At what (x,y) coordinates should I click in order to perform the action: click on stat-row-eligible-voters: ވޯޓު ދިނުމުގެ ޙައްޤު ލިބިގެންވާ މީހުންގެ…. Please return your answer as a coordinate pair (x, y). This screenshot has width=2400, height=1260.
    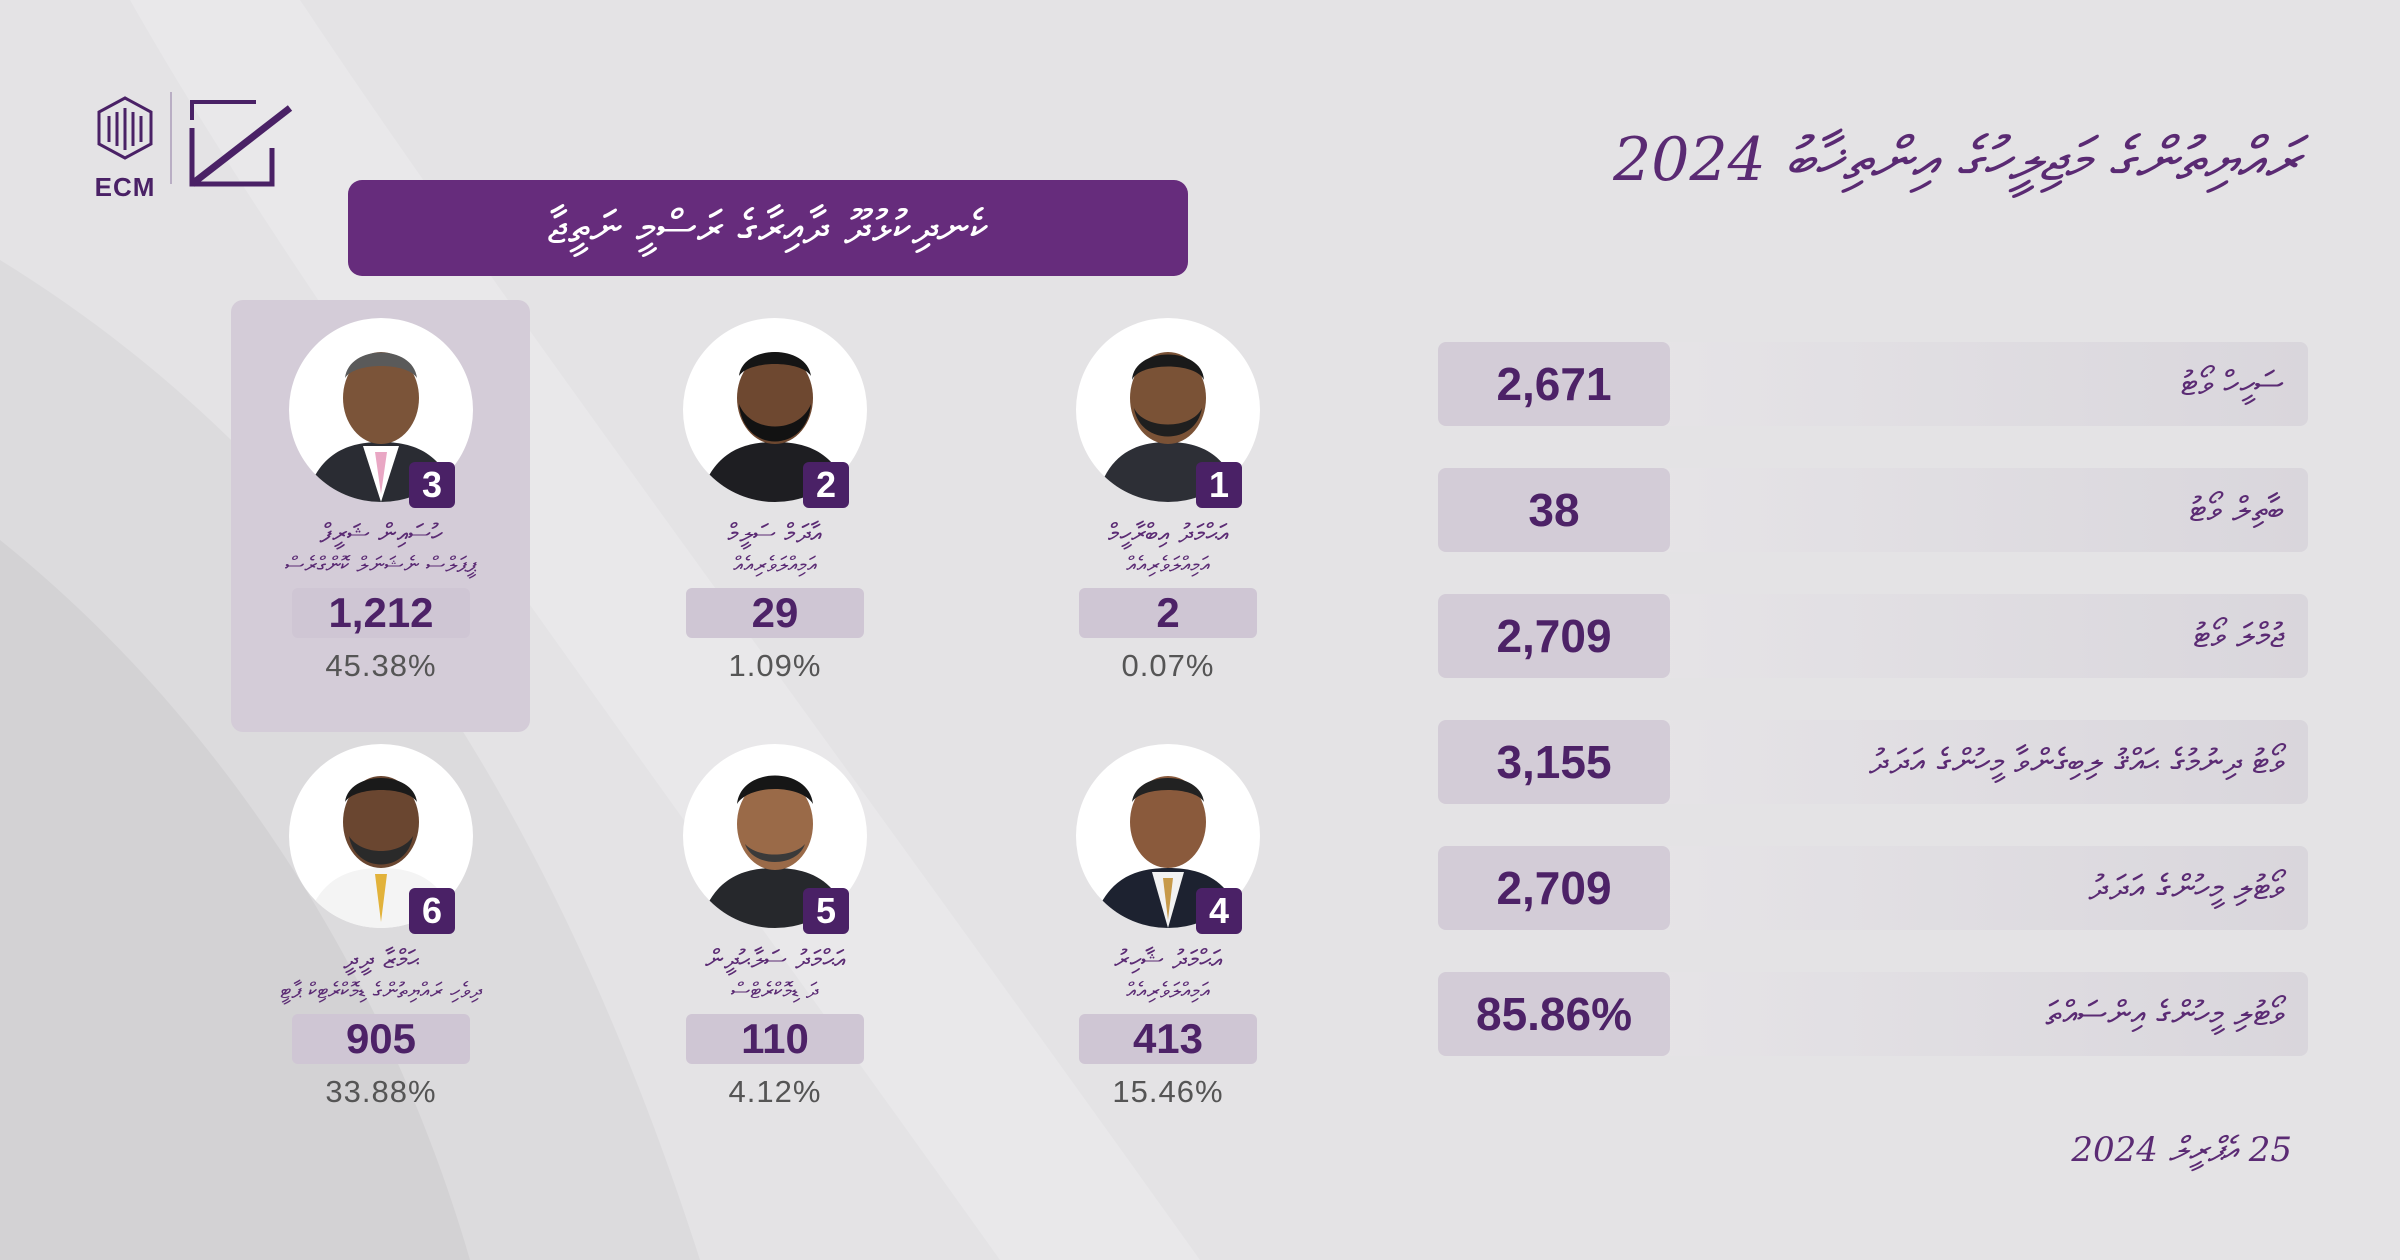
    Looking at the image, I should click on (1873, 762).